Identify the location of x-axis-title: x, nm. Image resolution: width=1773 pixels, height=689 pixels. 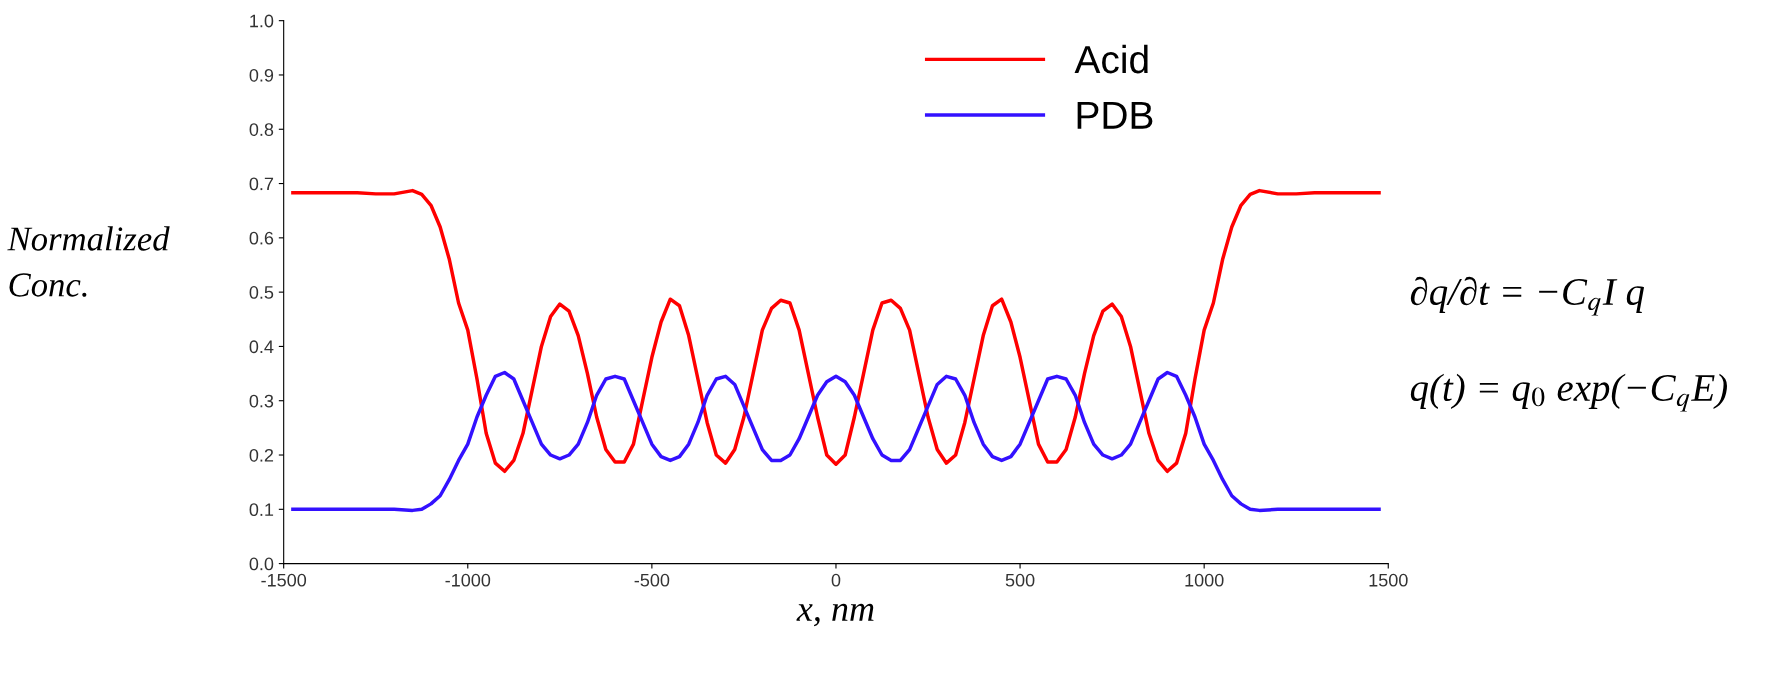
(835, 615).